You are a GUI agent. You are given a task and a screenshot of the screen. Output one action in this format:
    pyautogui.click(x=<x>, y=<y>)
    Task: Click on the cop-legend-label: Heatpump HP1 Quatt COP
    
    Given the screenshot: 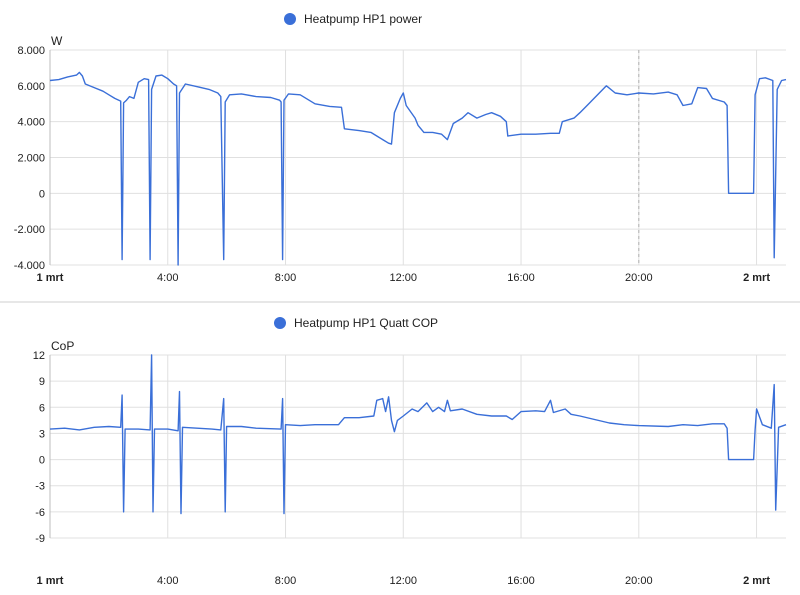 What is the action you would take?
    pyautogui.click(x=366, y=323)
    